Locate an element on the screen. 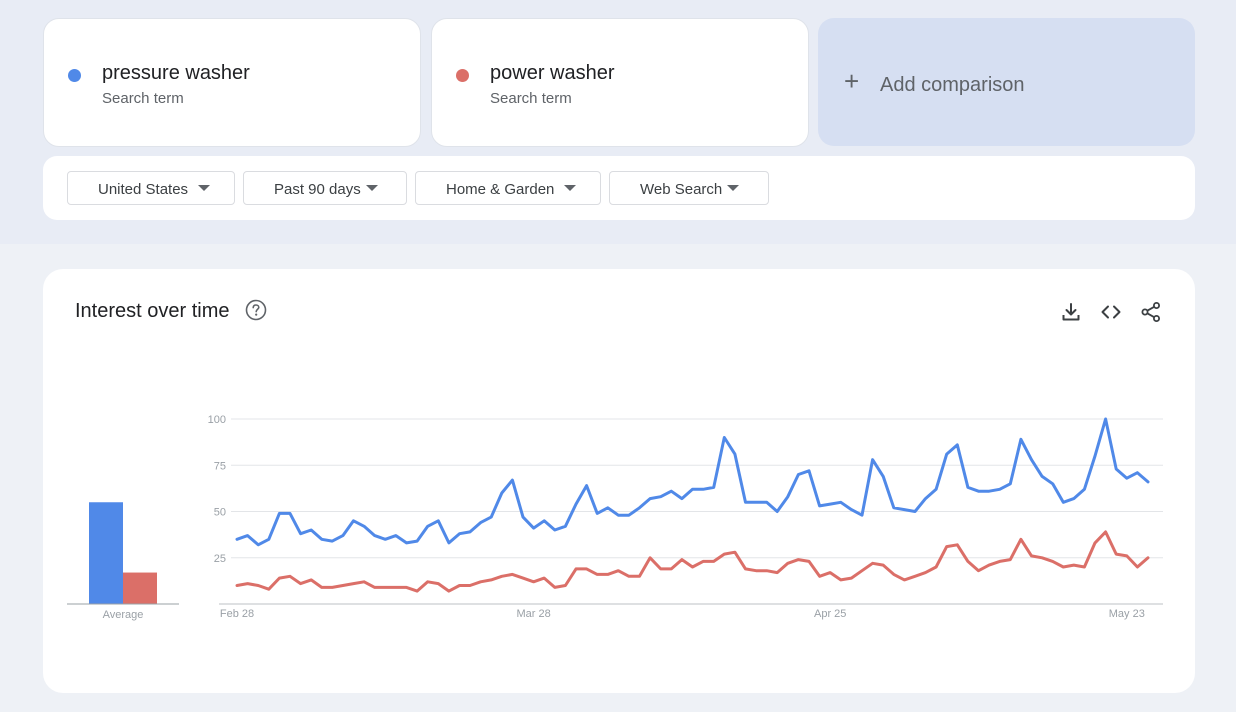 The height and width of the screenshot is (712, 1236). x-tick-label: Apr 25 is located at coordinates (830, 614).